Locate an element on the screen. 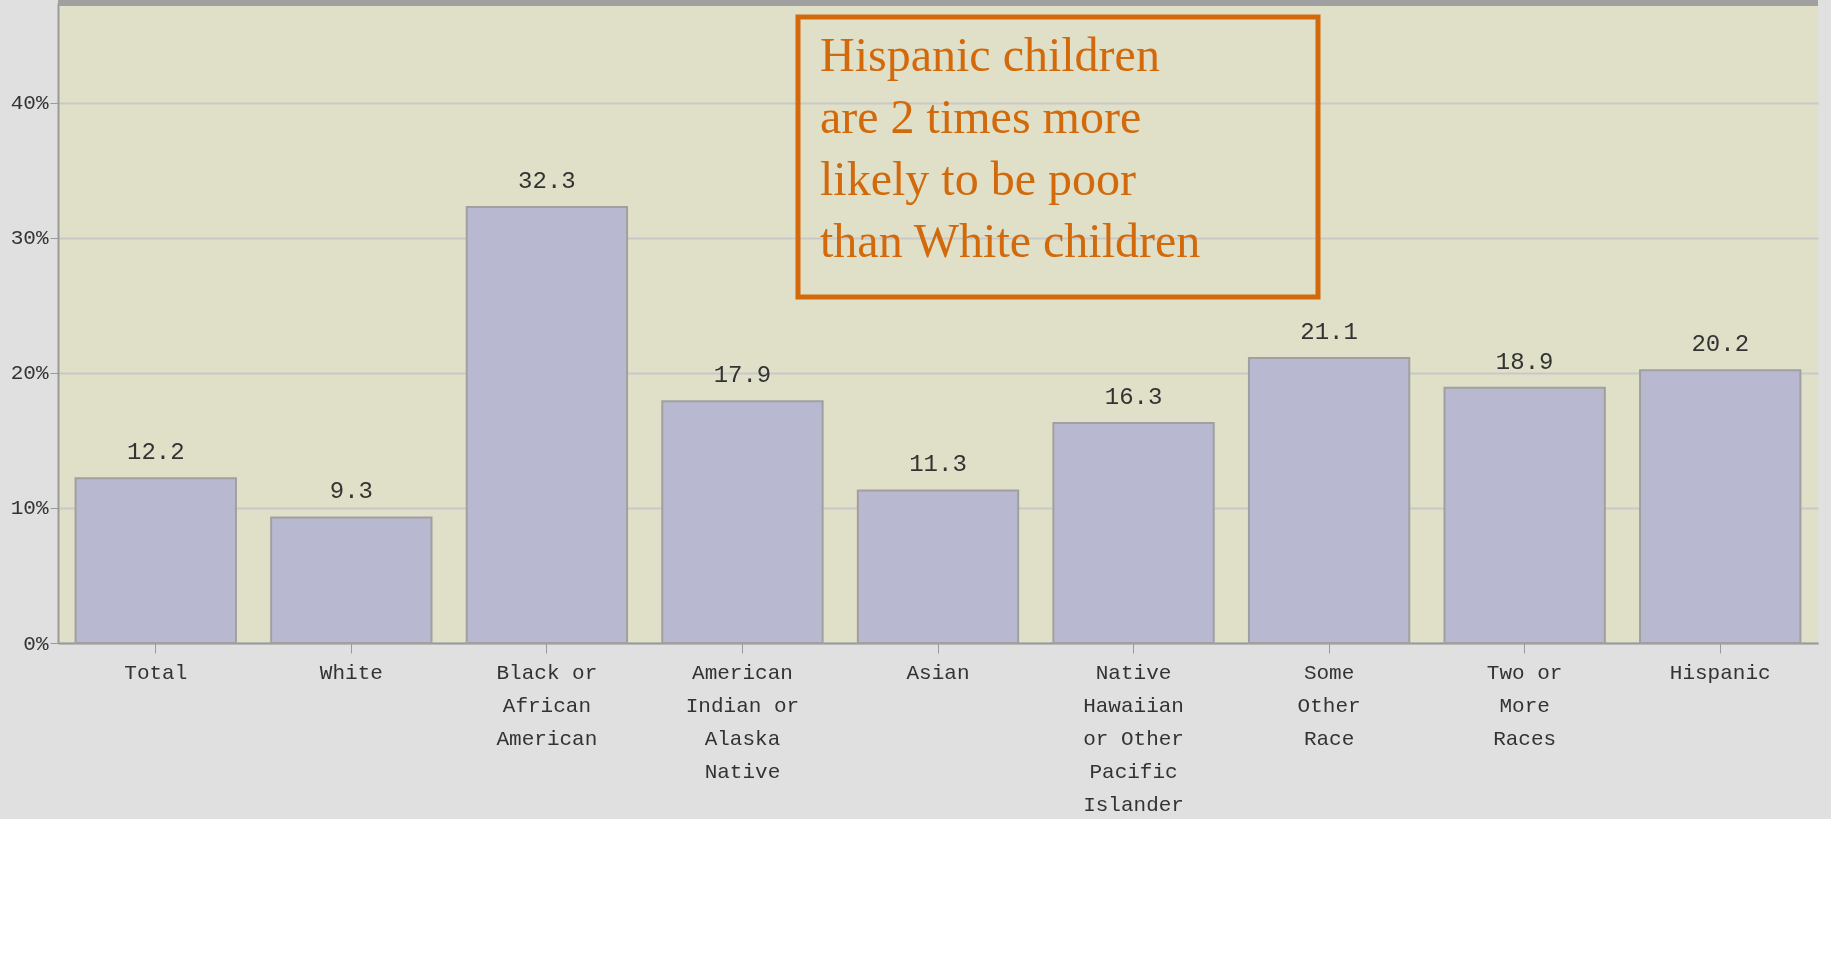  data-label: 16.3 is located at coordinates (1133, 397).